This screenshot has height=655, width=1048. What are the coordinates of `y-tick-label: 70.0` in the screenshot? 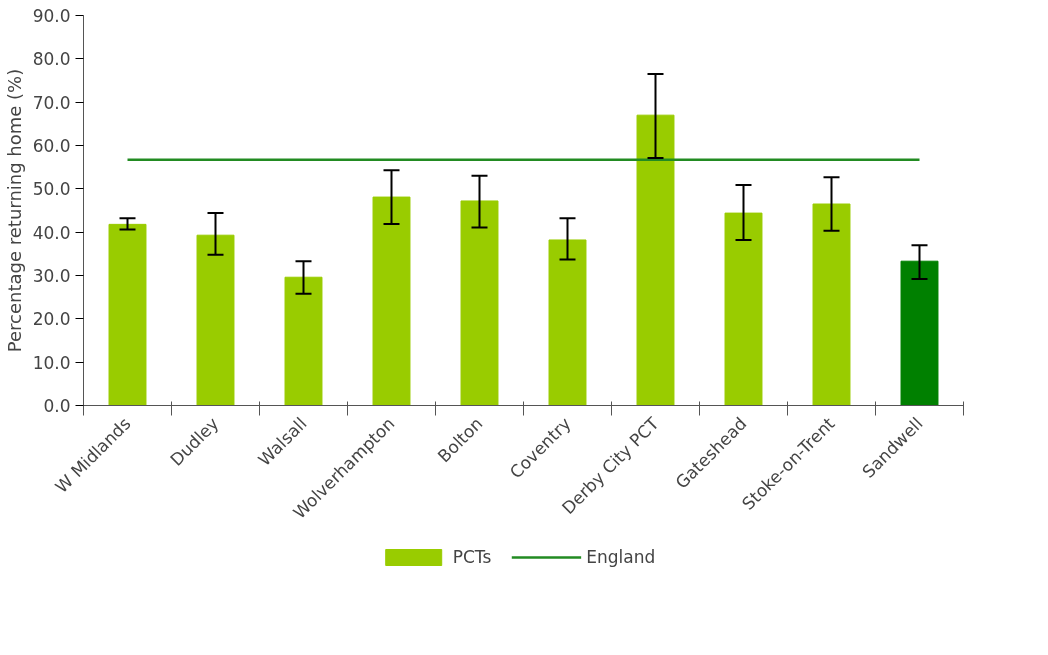 It's located at (51, 102).